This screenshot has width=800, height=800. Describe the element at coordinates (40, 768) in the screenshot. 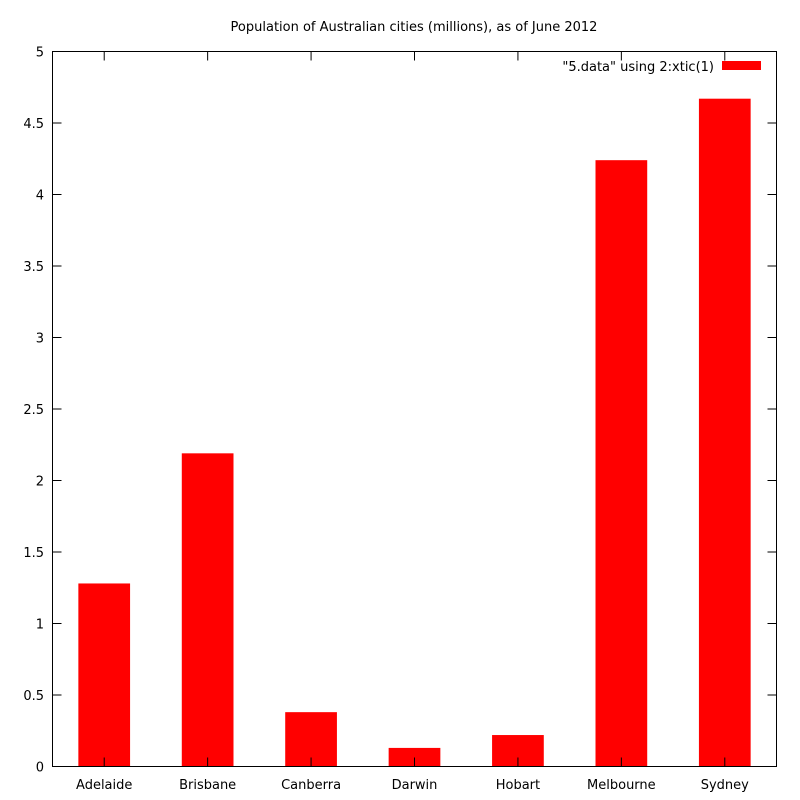

I see `y-tick-label: 0` at that location.